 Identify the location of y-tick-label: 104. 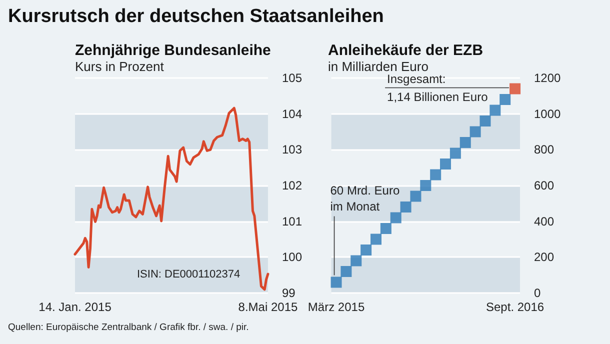
(292, 113).